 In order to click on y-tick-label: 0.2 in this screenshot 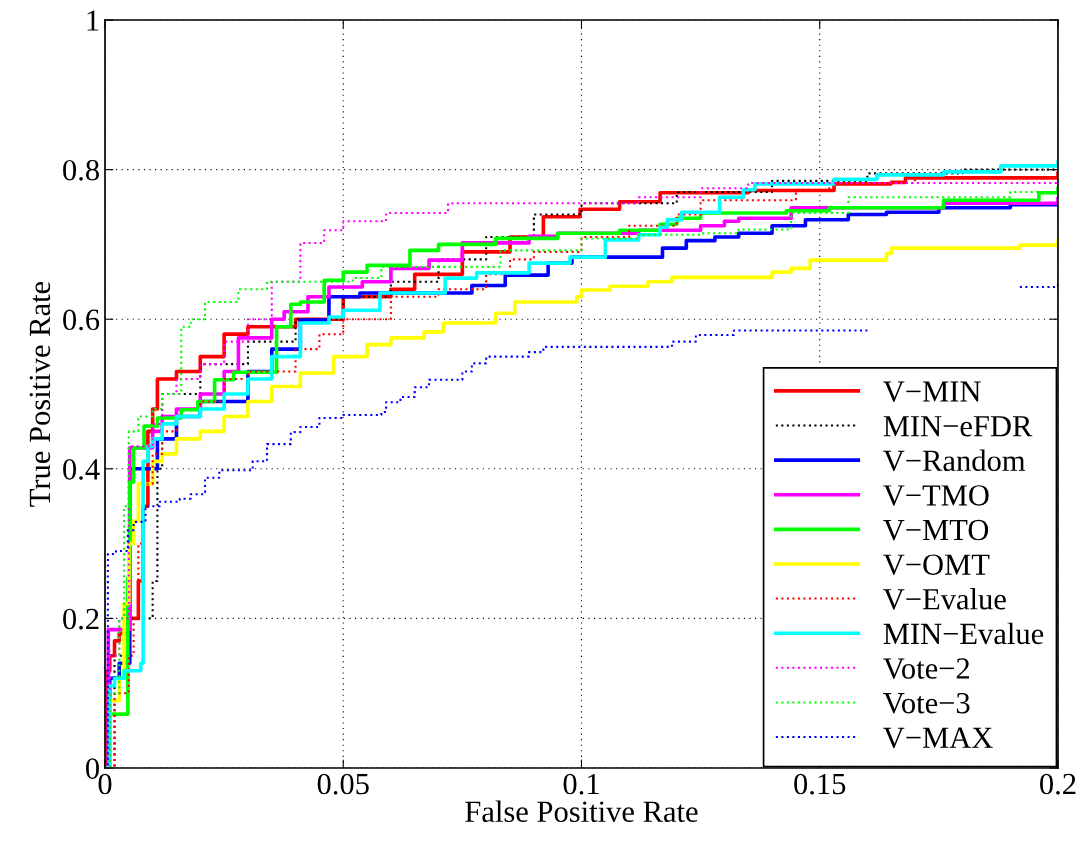, I will do `click(81, 619)`.